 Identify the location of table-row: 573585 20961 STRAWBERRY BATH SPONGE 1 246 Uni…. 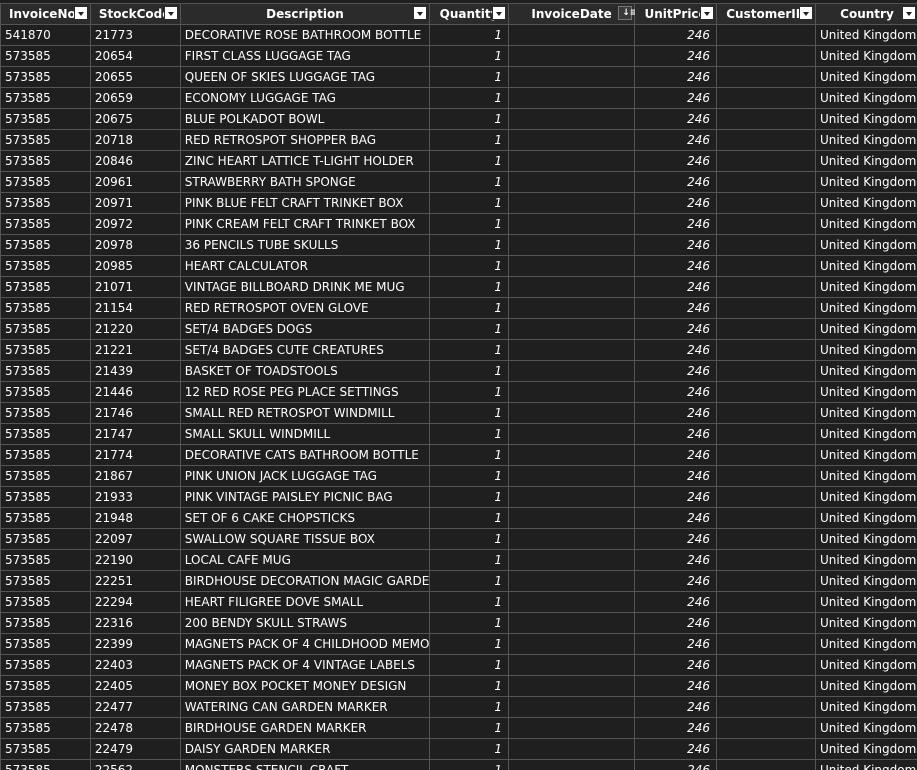
(459, 182).